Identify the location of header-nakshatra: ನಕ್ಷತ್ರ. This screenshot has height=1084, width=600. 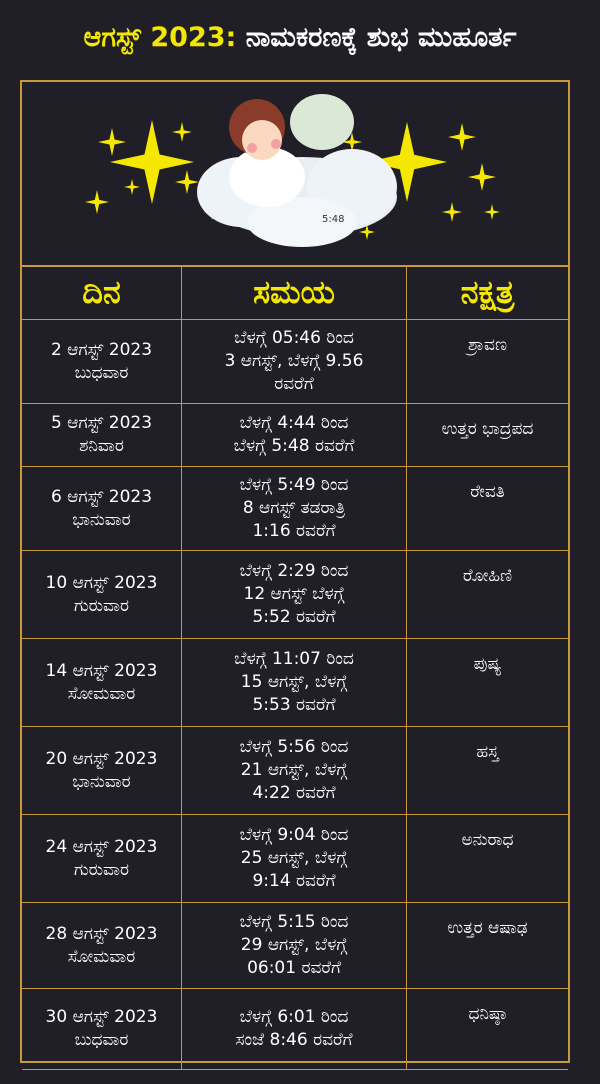
(487, 292).